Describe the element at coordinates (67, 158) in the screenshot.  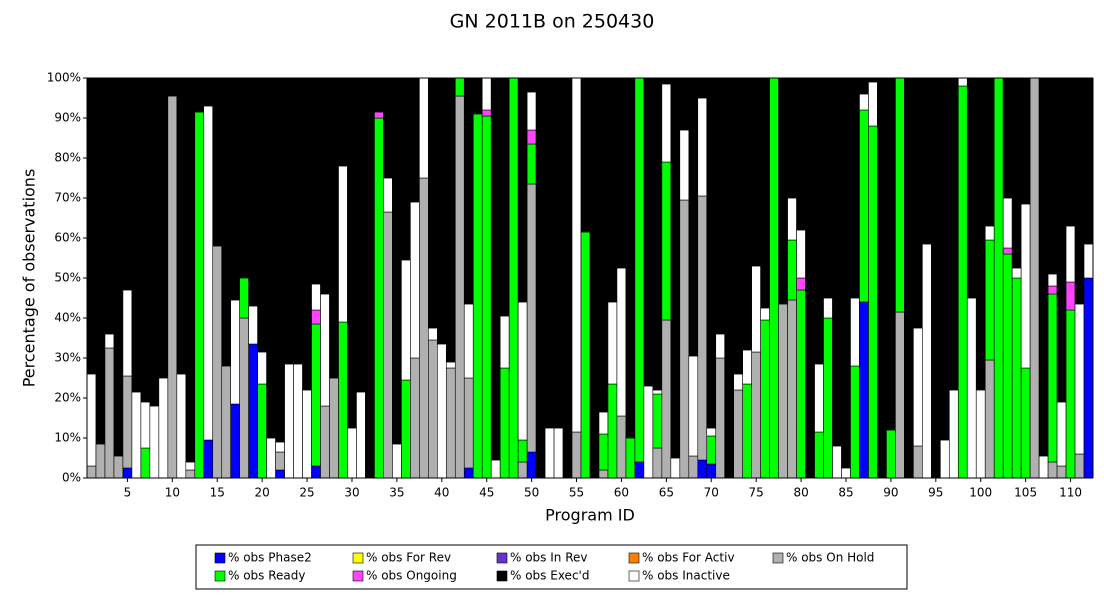
I see `y-tick-label: 80%` at that location.